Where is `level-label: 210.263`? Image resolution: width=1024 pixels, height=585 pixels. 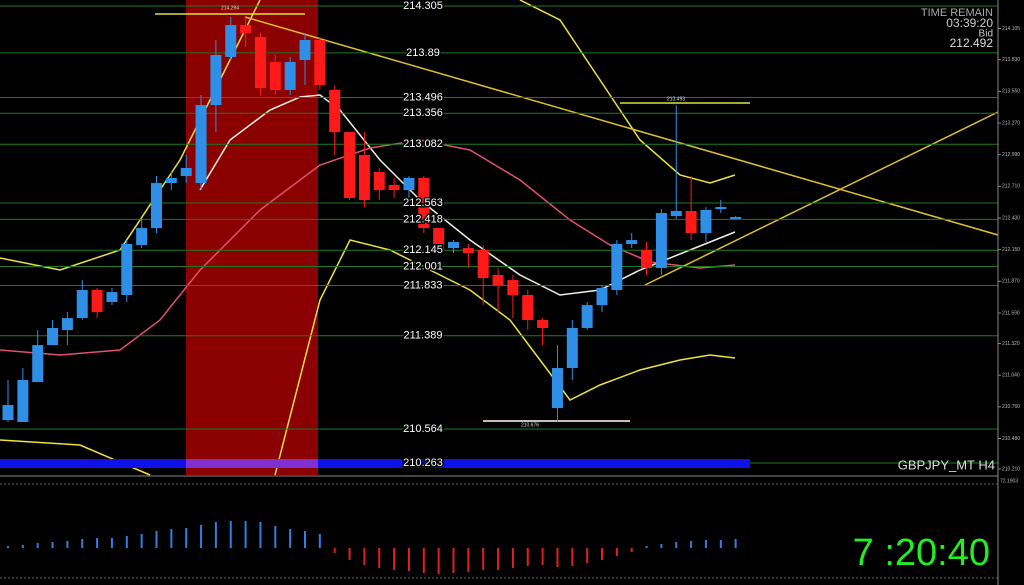 level-label: 210.263 is located at coordinates (423, 463).